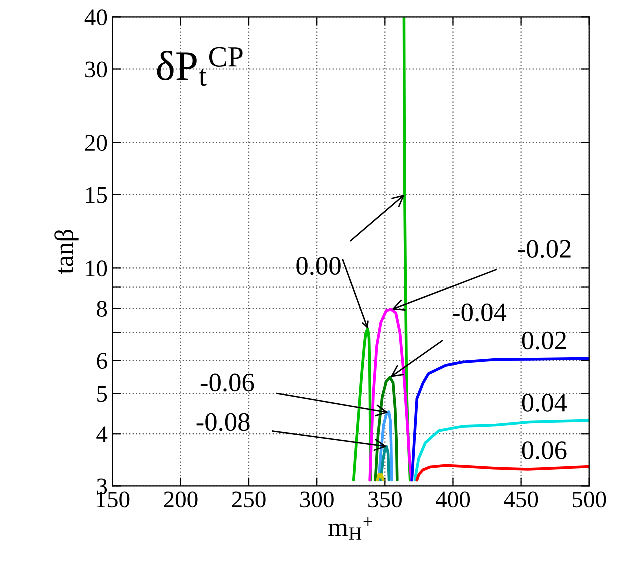 Image resolution: width=627 pixels, height=572 pixels. I want to click on x-tick-label: 300, so click(317, 500).